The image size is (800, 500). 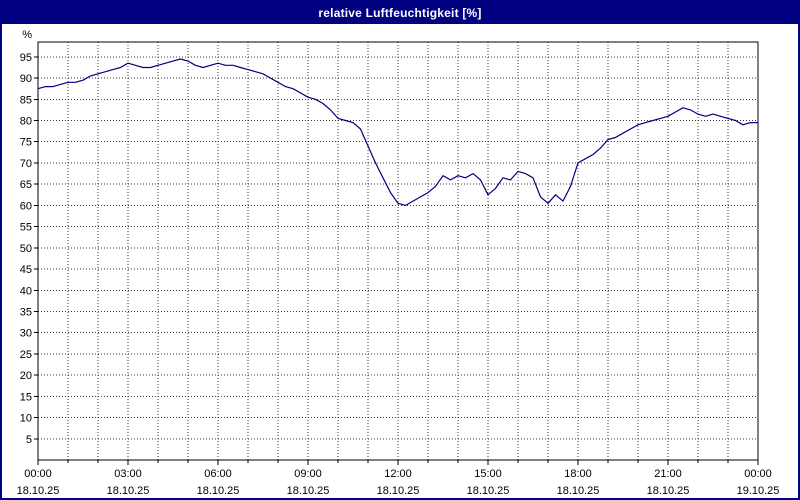 I want to click on svg-text: 85, so click(x=26, y=100).